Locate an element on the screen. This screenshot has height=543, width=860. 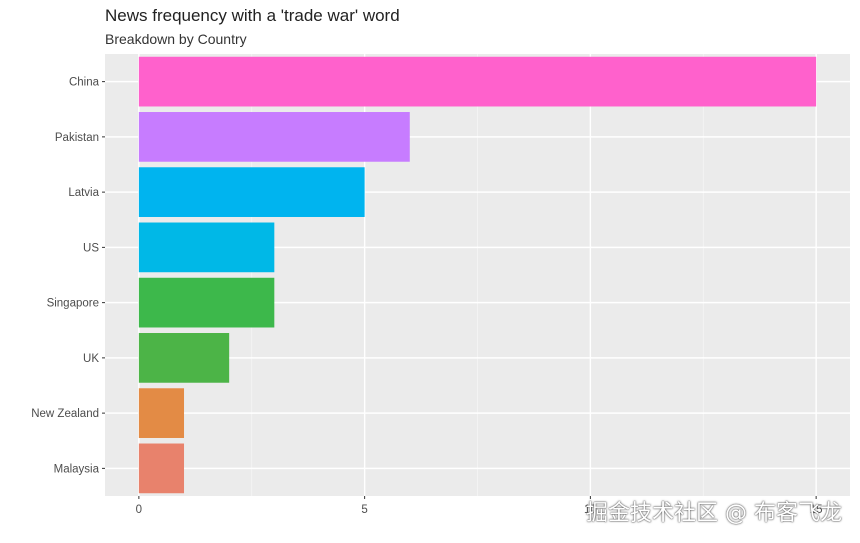
y-tick-label: Latvia is located at coordinates (83, 193).